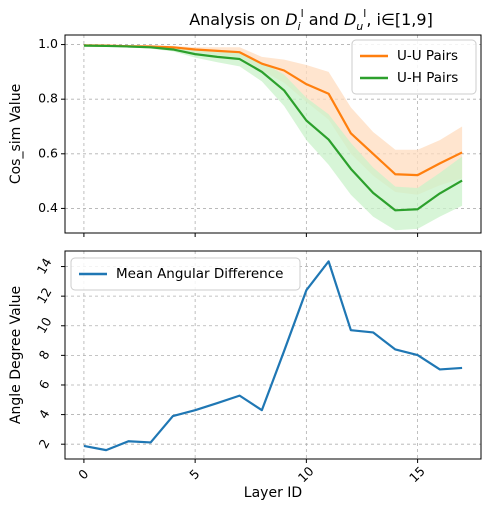 Image resolution: width=489 pixels, height=509 pixels. I want to click on x-tick-label: 0, so click(83, 474).